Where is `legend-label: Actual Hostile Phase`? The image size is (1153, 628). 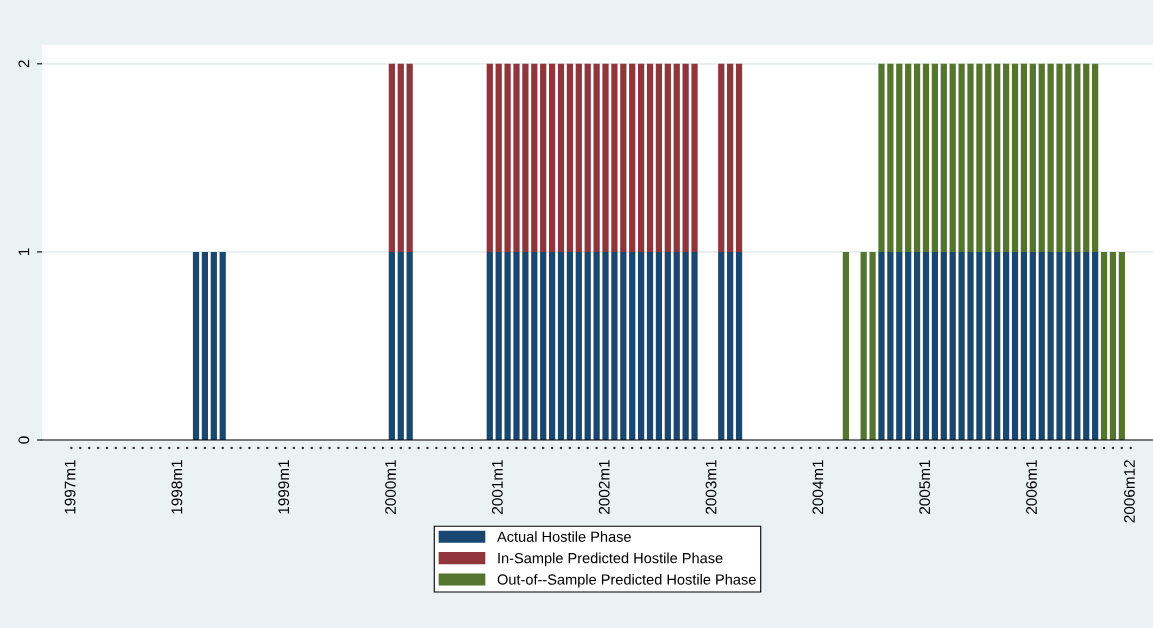 legend-label: Actual Hostile Phase is located at coordinates (564, 536).